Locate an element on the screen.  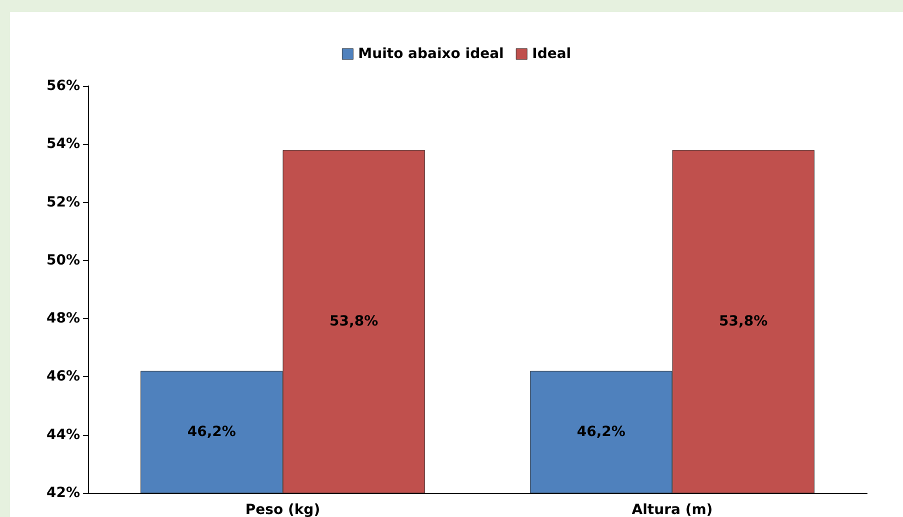
y-tick-label: 44% is located at coordinates (63, 434).